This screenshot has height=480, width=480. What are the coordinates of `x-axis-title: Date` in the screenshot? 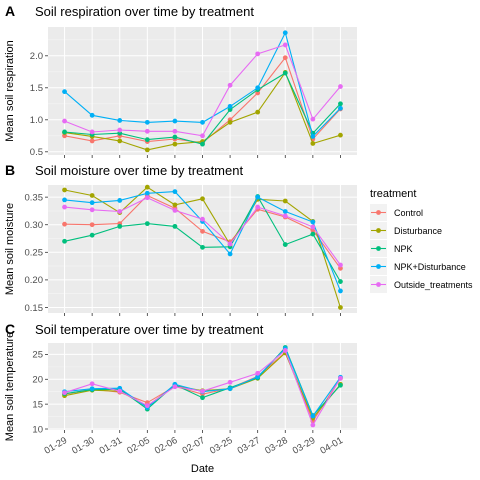 It's located at (202, 469).